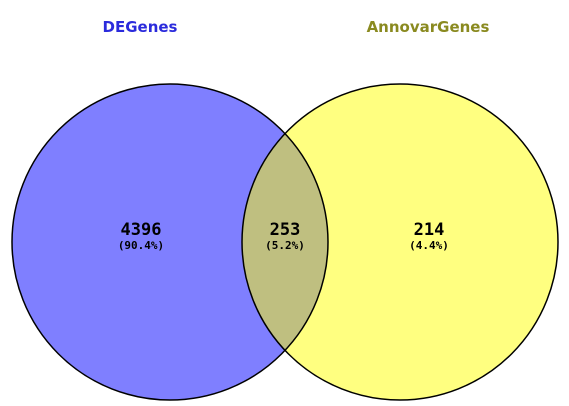 The image size is (569, 406). What do you see at coordinates (428, 27) in the screenshot?
I see `annovargenes-title: AnnovarGenes` at bounding box center [428, 27].